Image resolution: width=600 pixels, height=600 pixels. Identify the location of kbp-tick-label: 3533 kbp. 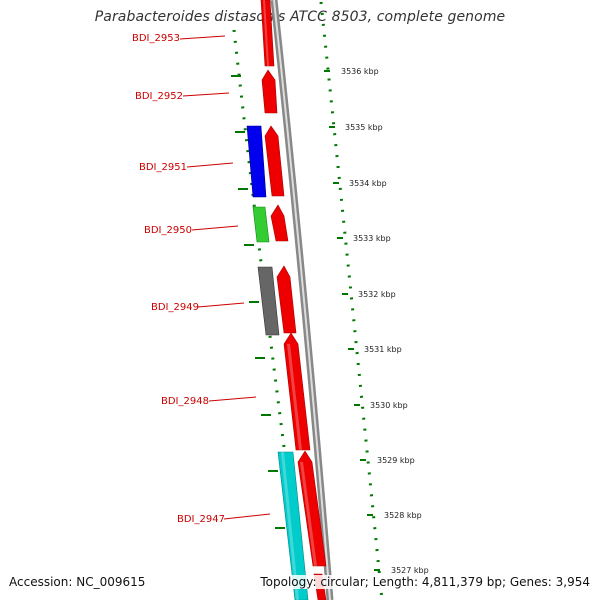
(372, 238).